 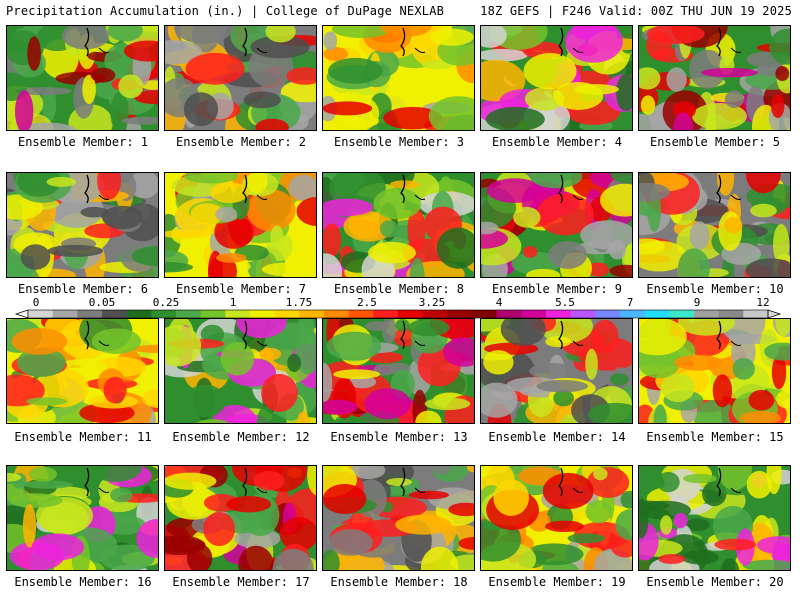 I want to click on ensemble-member-label: Ensemble Member: 8, so click(x=399, y=289).